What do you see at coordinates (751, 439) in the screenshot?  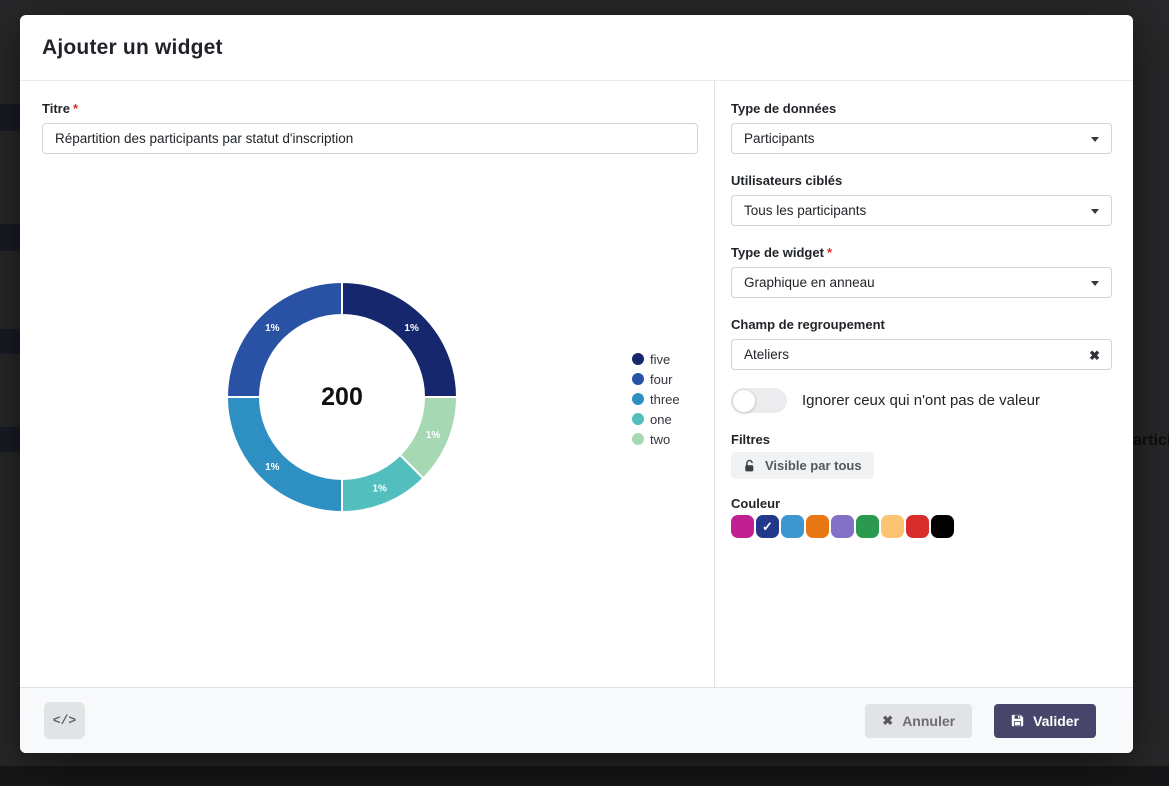 I see `filters-label: Filtres` at bounding box center [751, 439].